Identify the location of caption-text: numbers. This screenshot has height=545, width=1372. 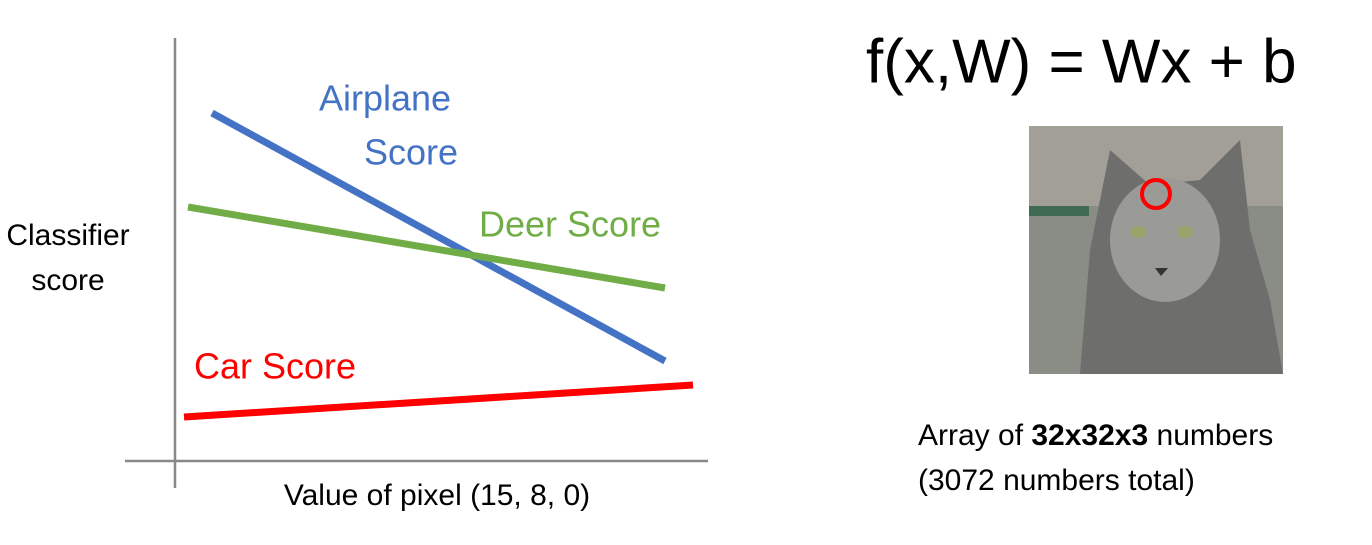
(1210, 435).